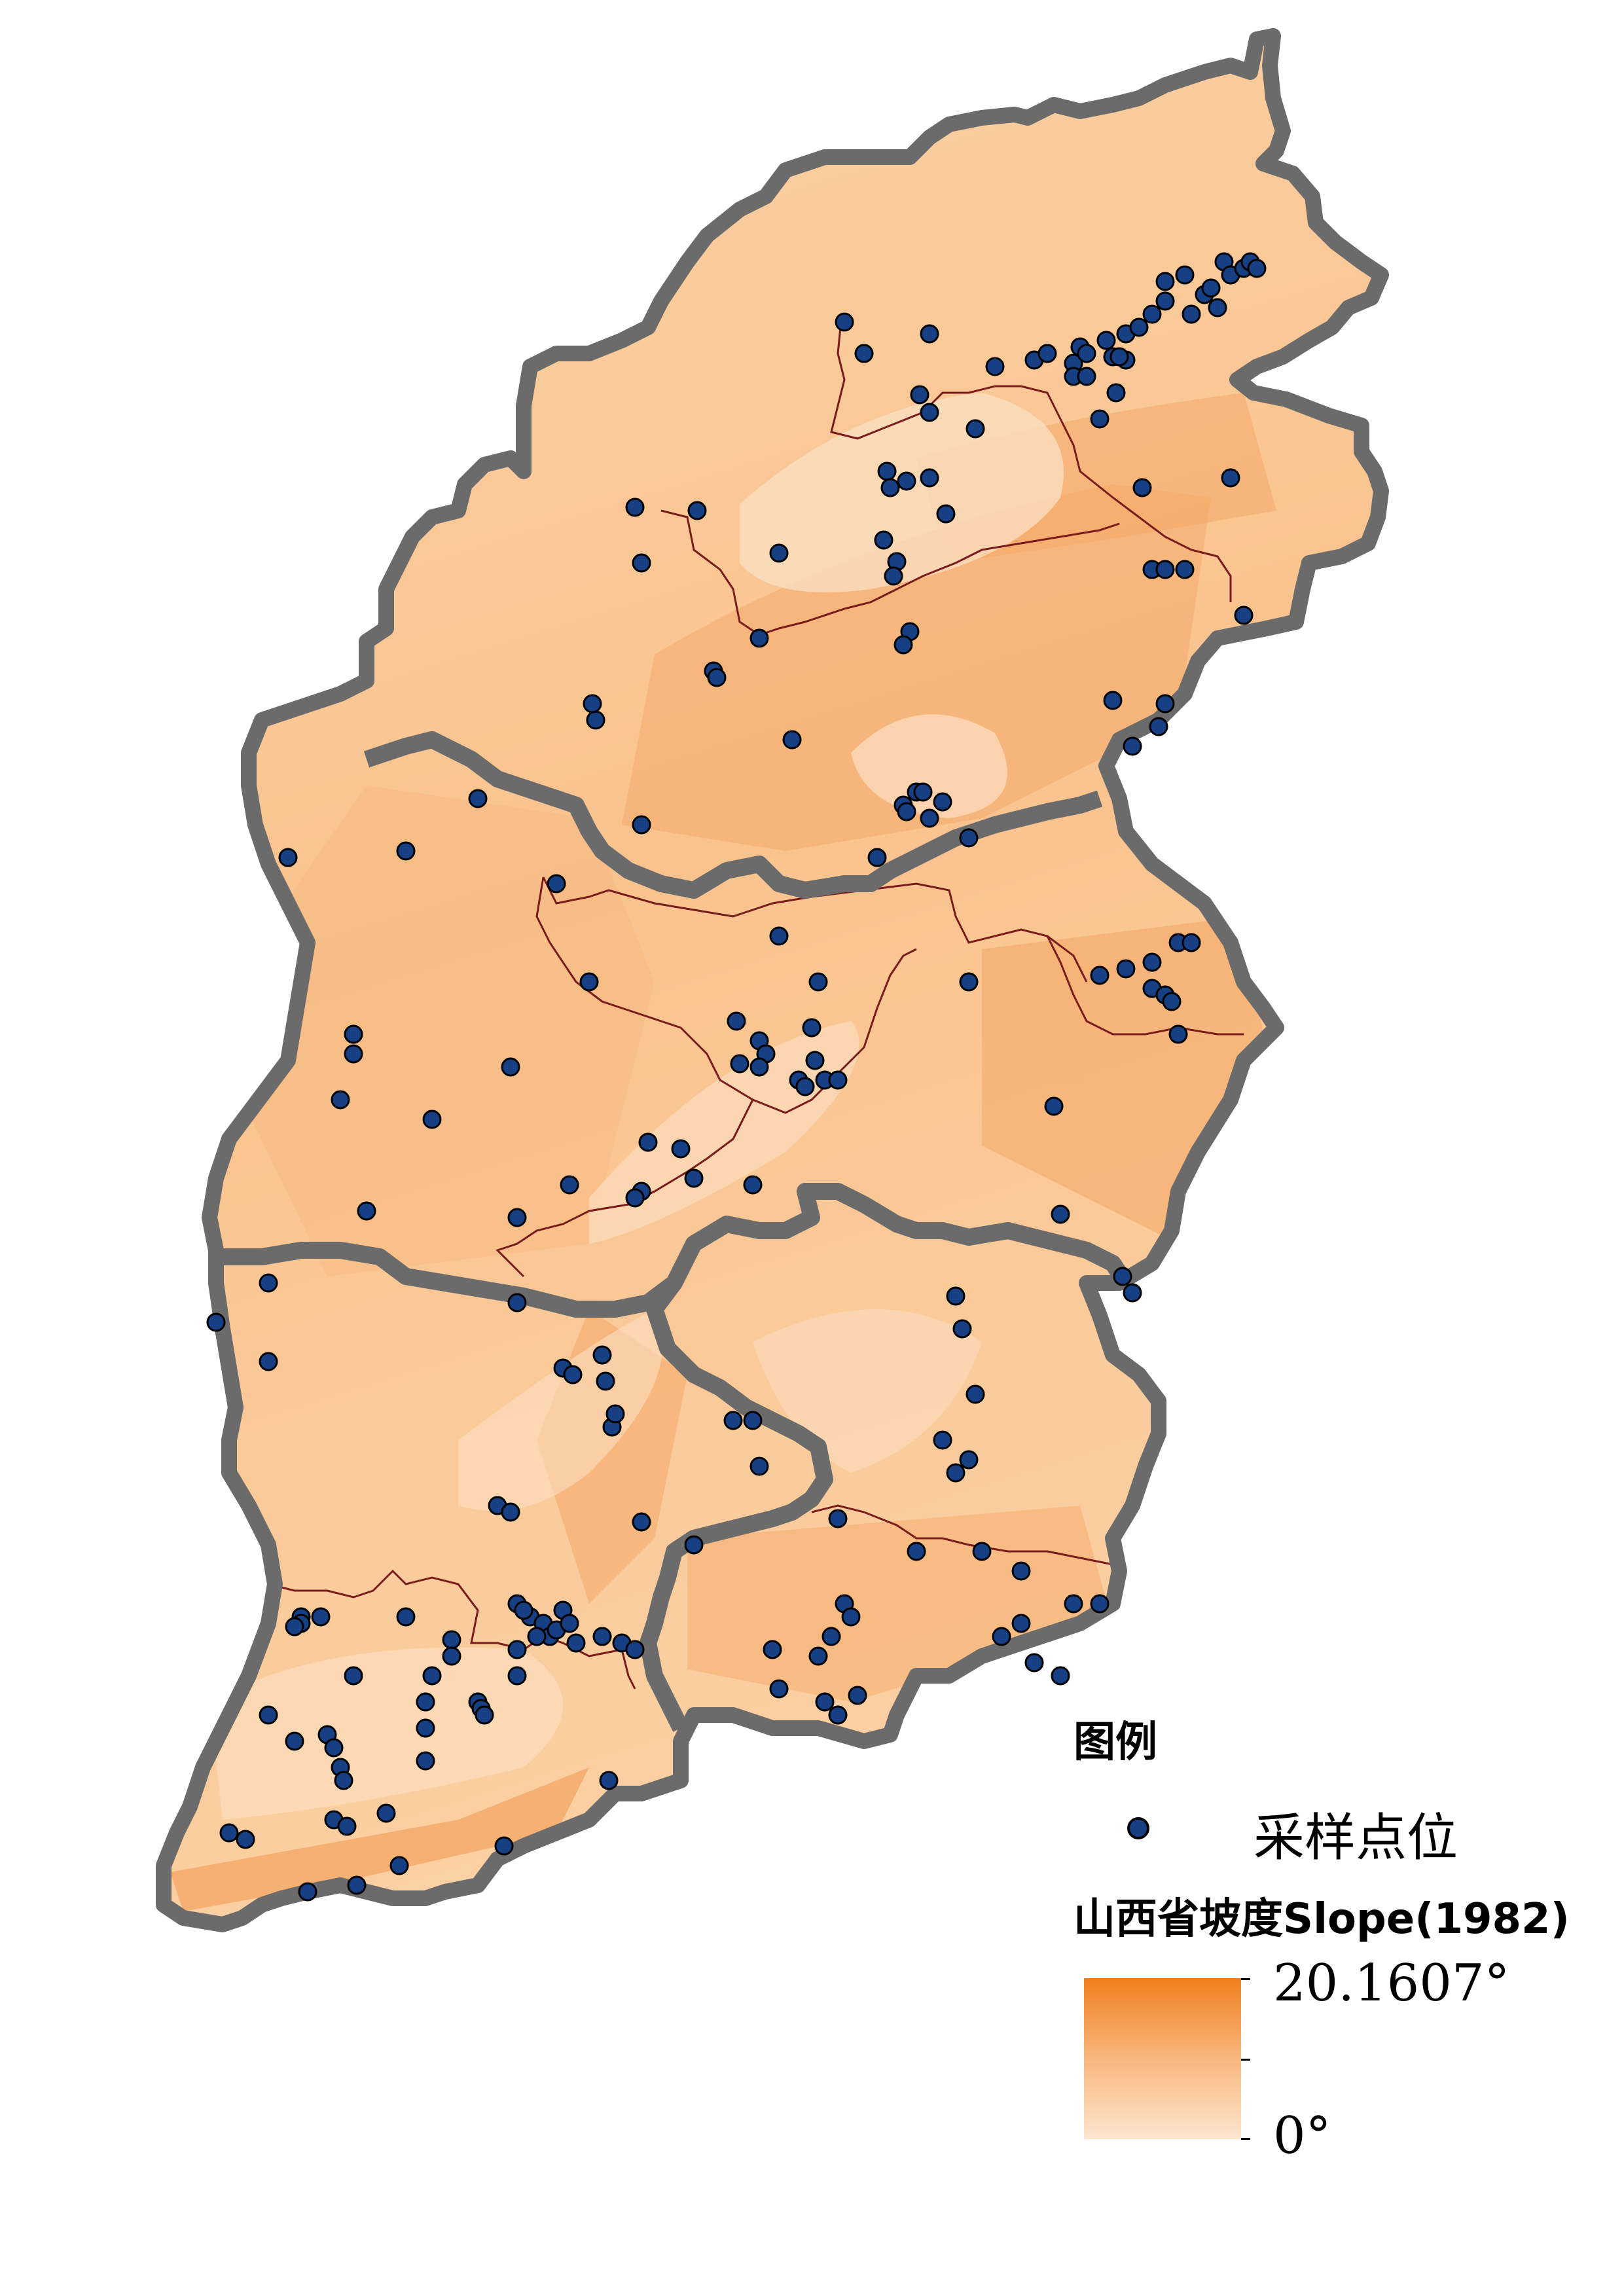 The image size is (1624, 2295). Describe the element at coordinates (1115, 1743) in the screenshot. I see `legend-title: 图例` at that location.